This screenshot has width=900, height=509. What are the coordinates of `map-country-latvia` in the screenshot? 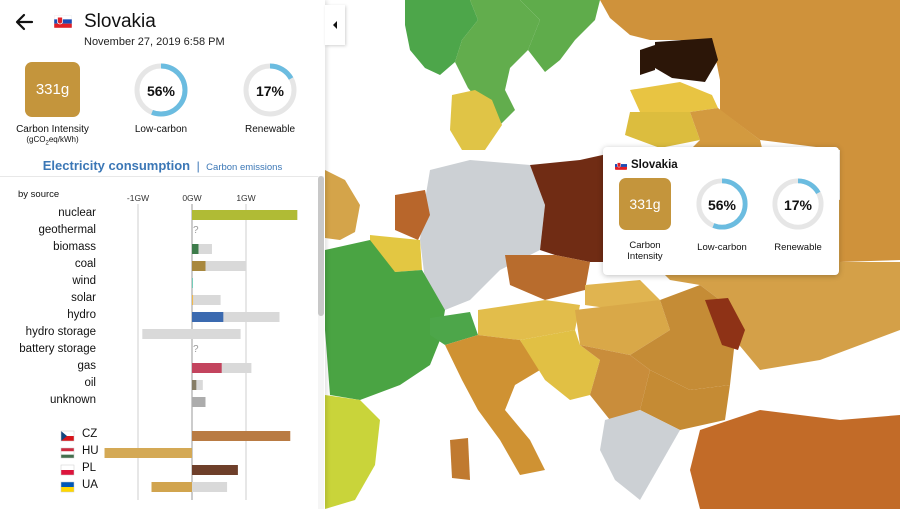 It's located at (674, 97).